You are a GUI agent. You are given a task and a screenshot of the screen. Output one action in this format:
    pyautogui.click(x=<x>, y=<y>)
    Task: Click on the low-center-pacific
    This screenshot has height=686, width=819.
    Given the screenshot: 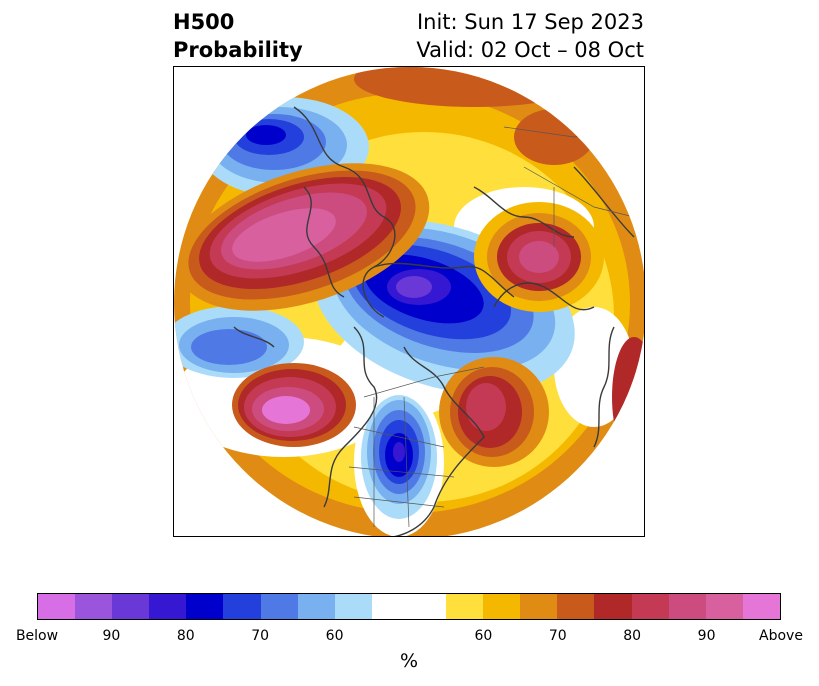 What is the action you would take?
    pyautogui.click(x=239, y=342)
    